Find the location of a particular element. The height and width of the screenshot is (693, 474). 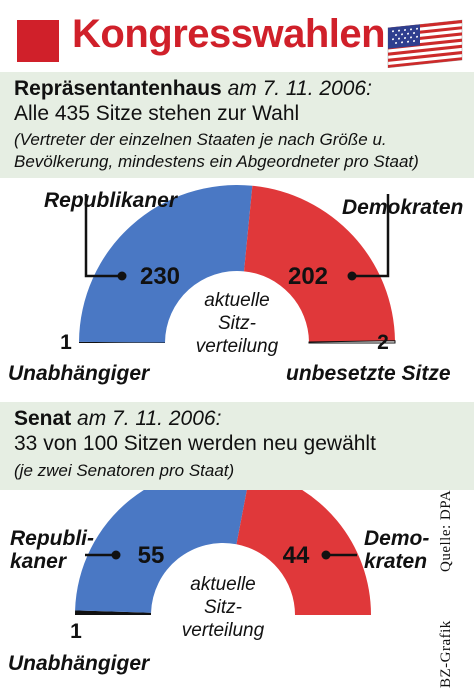

house-independent-value: 1 is located at coordinates (66, 342).